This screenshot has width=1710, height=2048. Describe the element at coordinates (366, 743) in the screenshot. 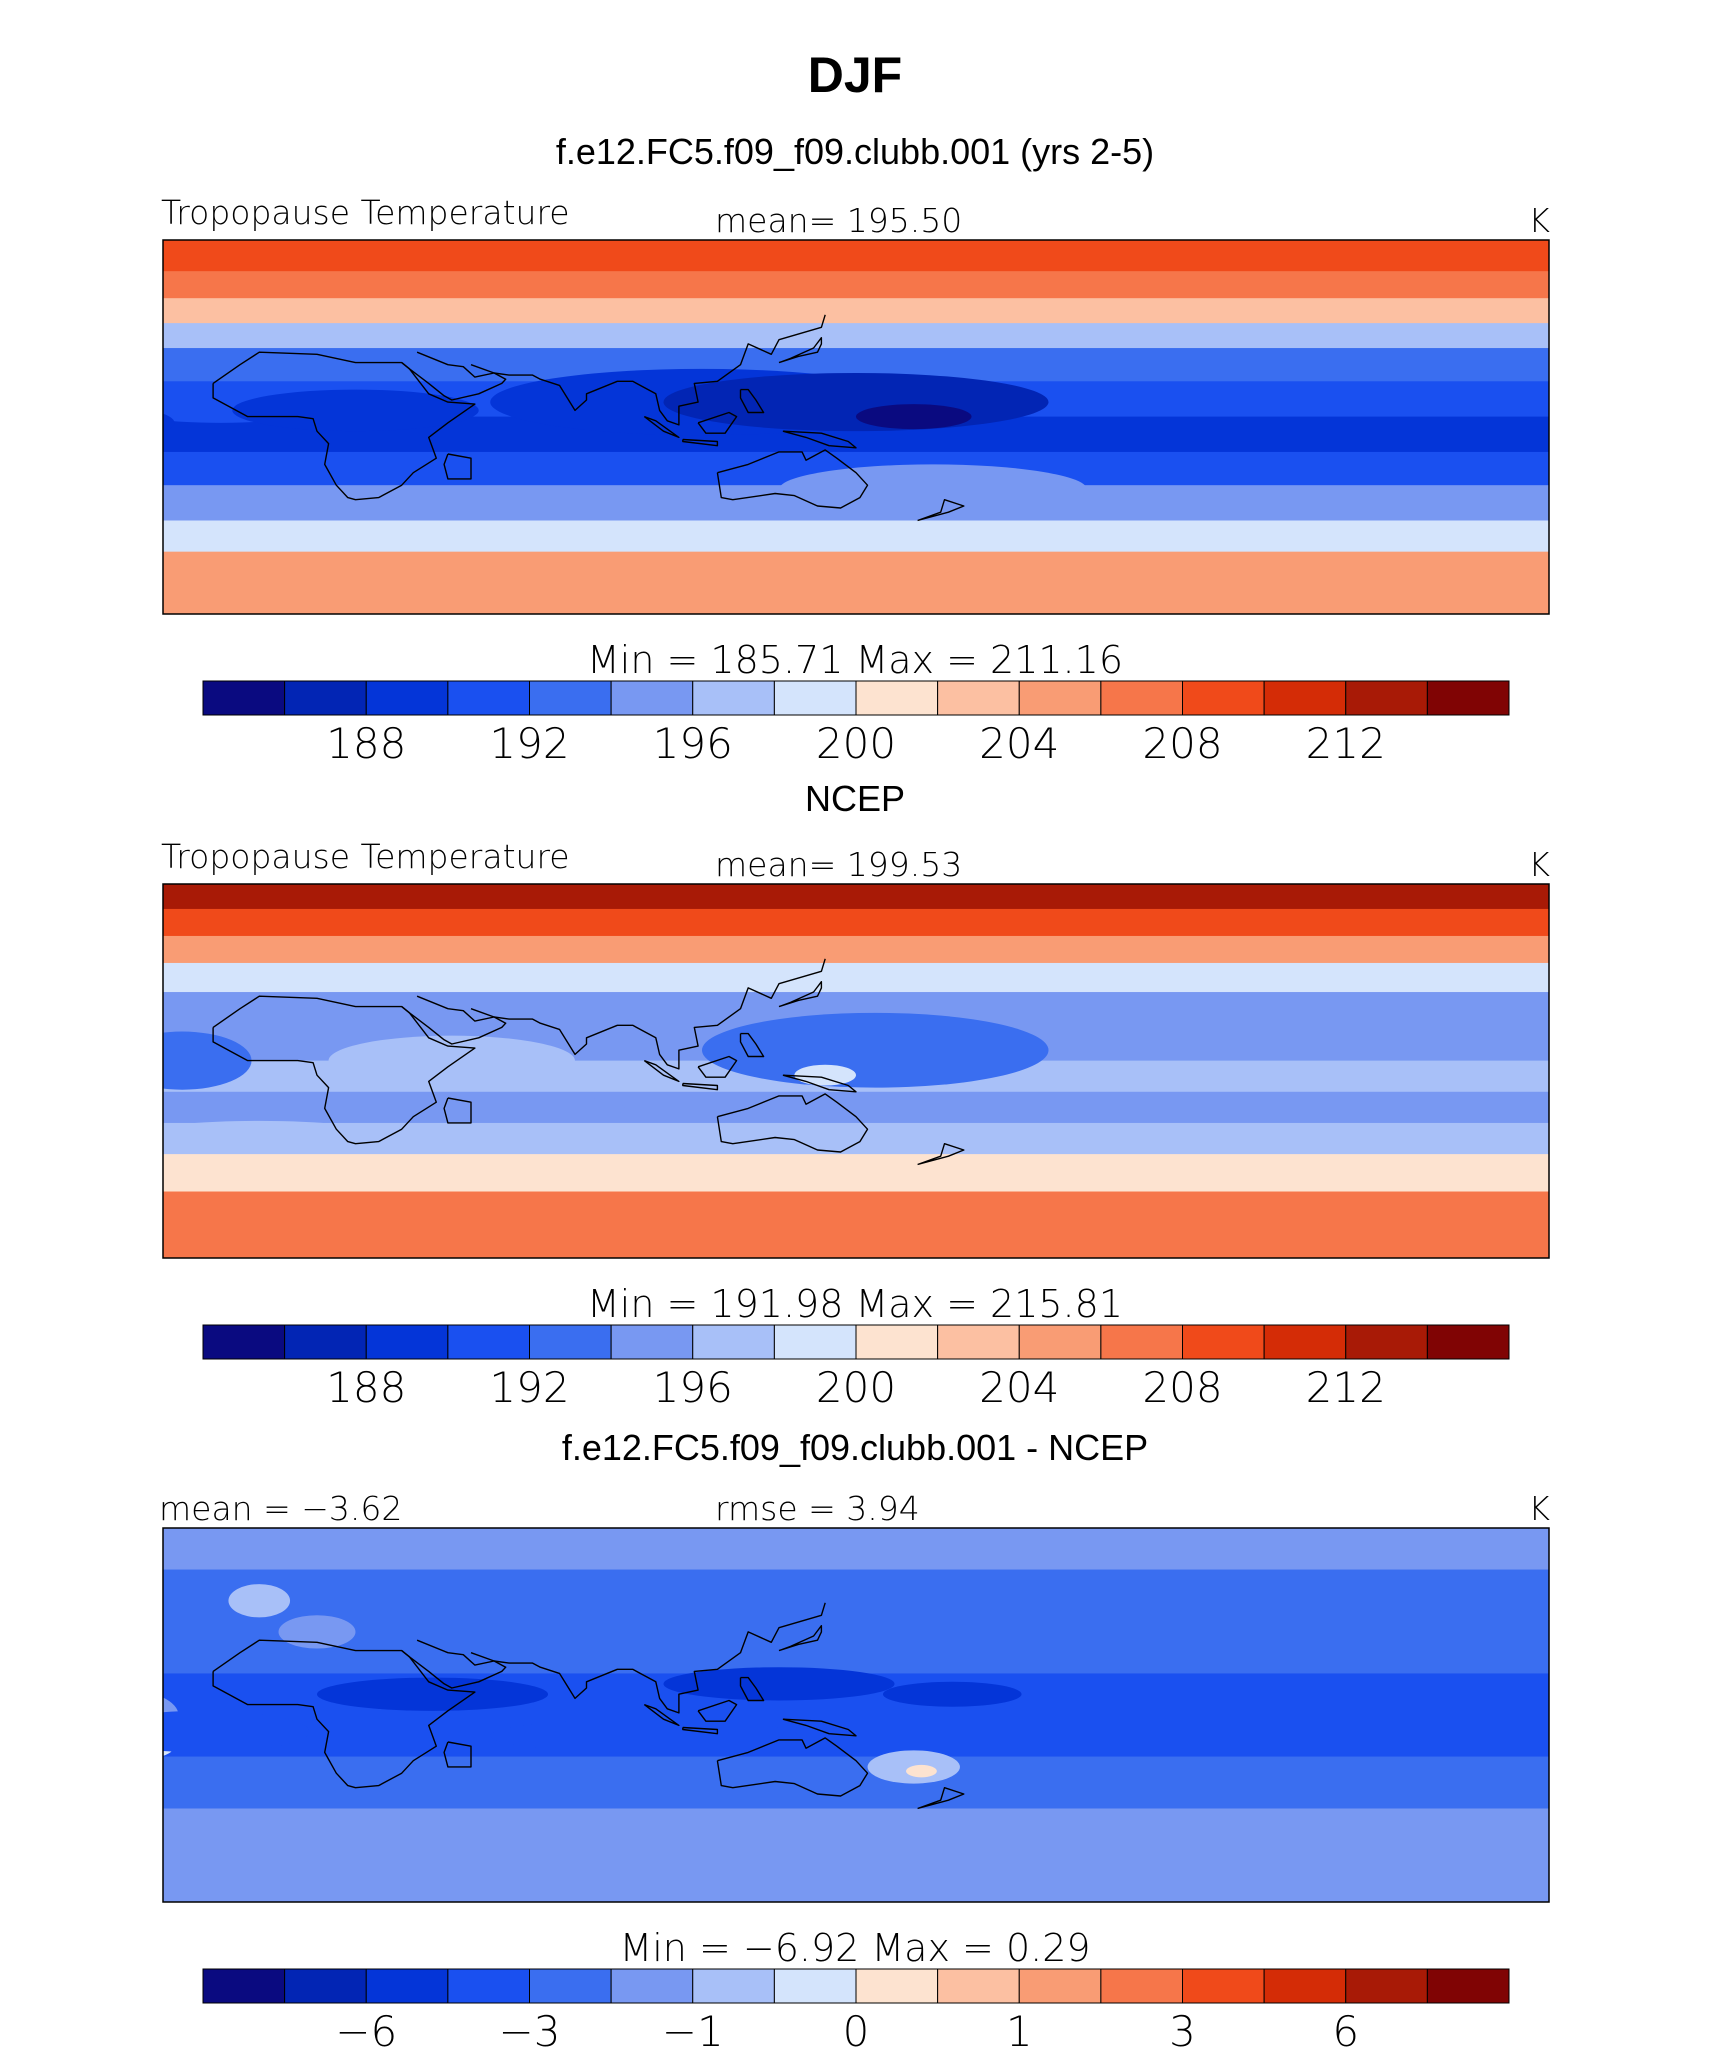

I see `colorbar-tick-label: 188` at that location.